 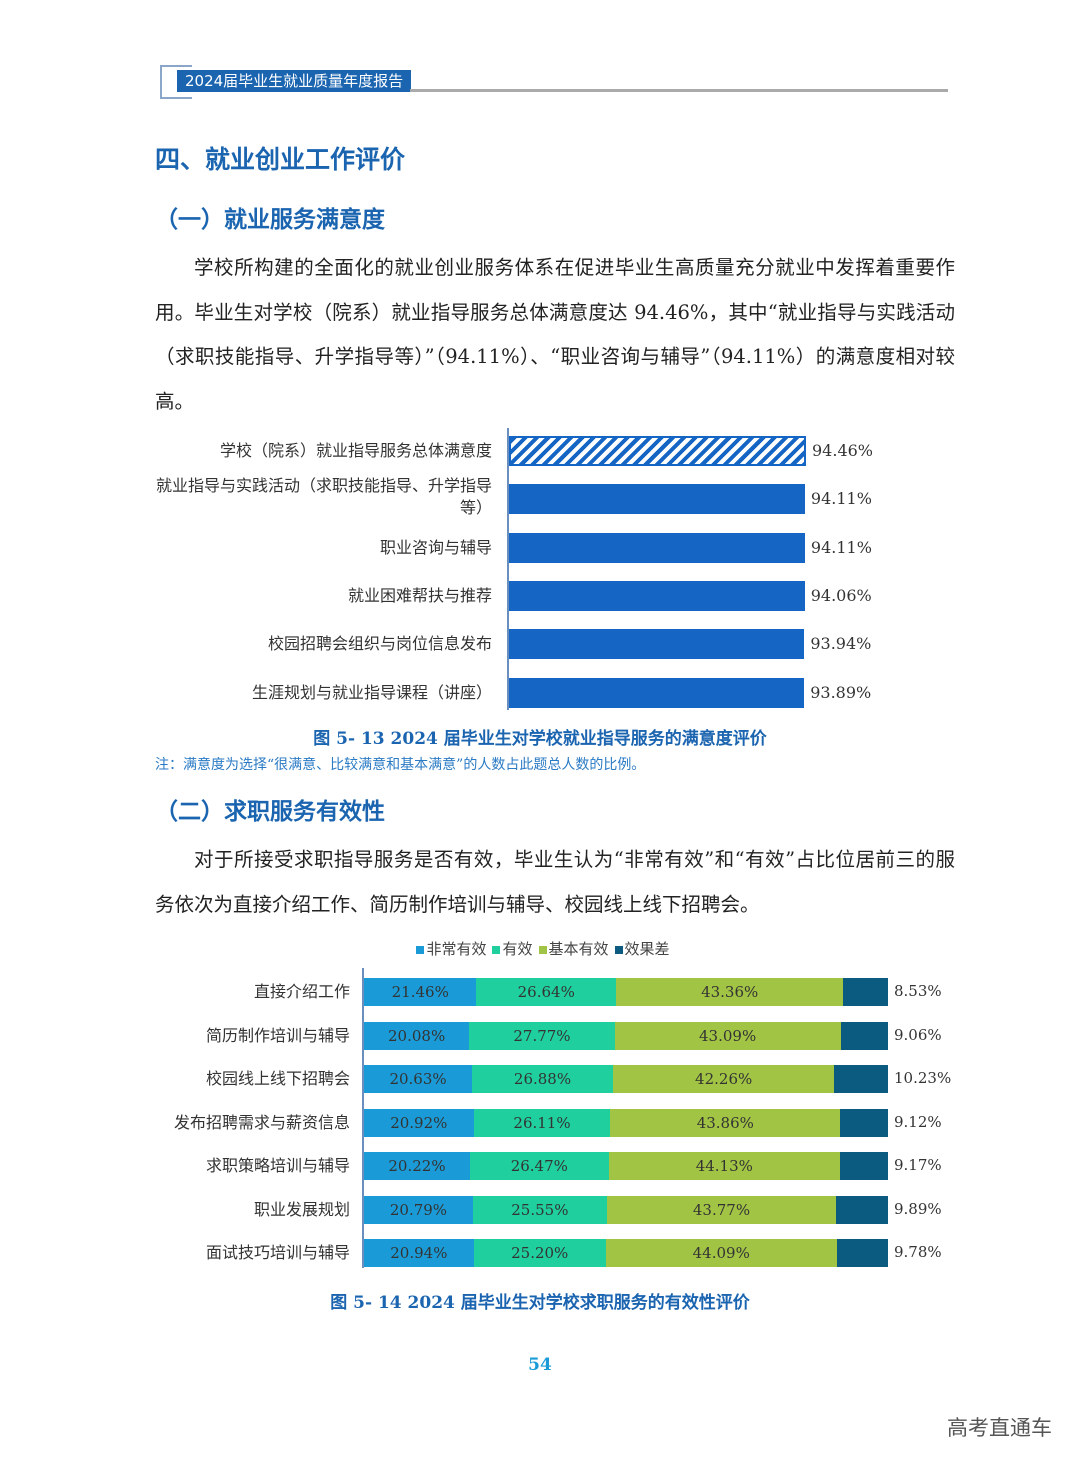 What do you see at coordinates (280, 159) in the screenshot?
I see `section-title: 四、就业创业工作评价` at bounding box center [280, 159].